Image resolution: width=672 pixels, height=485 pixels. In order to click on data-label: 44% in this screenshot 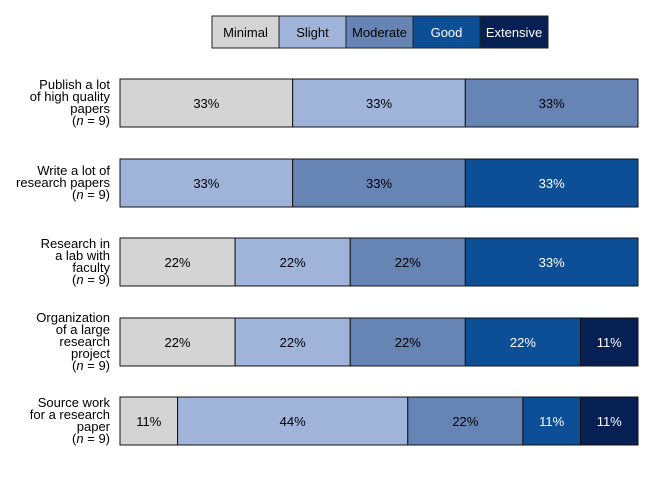, I will do `click(293, 421)`.